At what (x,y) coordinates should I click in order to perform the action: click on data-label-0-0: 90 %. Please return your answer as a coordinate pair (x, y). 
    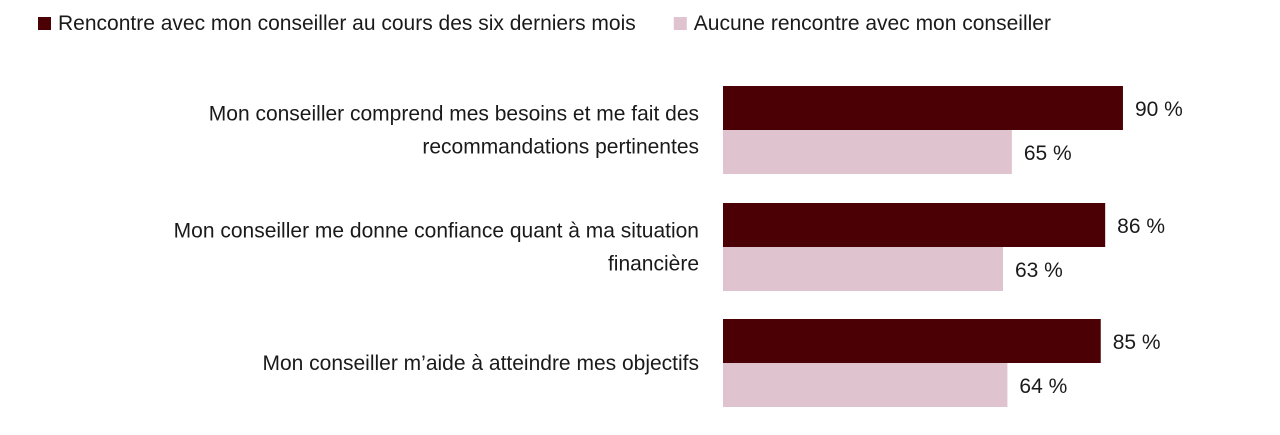
    Looking at the image, I should click on (1159, 109).